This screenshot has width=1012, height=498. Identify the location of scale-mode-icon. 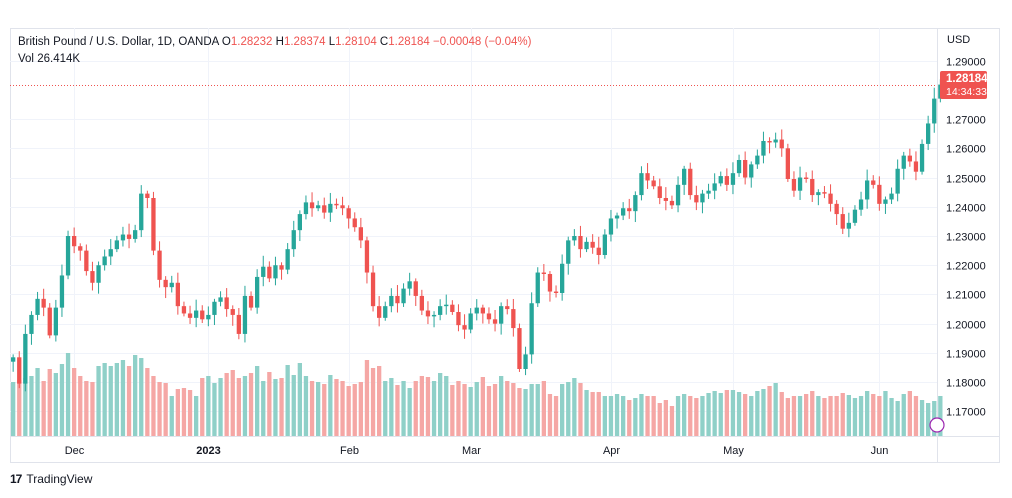
(937, 425).